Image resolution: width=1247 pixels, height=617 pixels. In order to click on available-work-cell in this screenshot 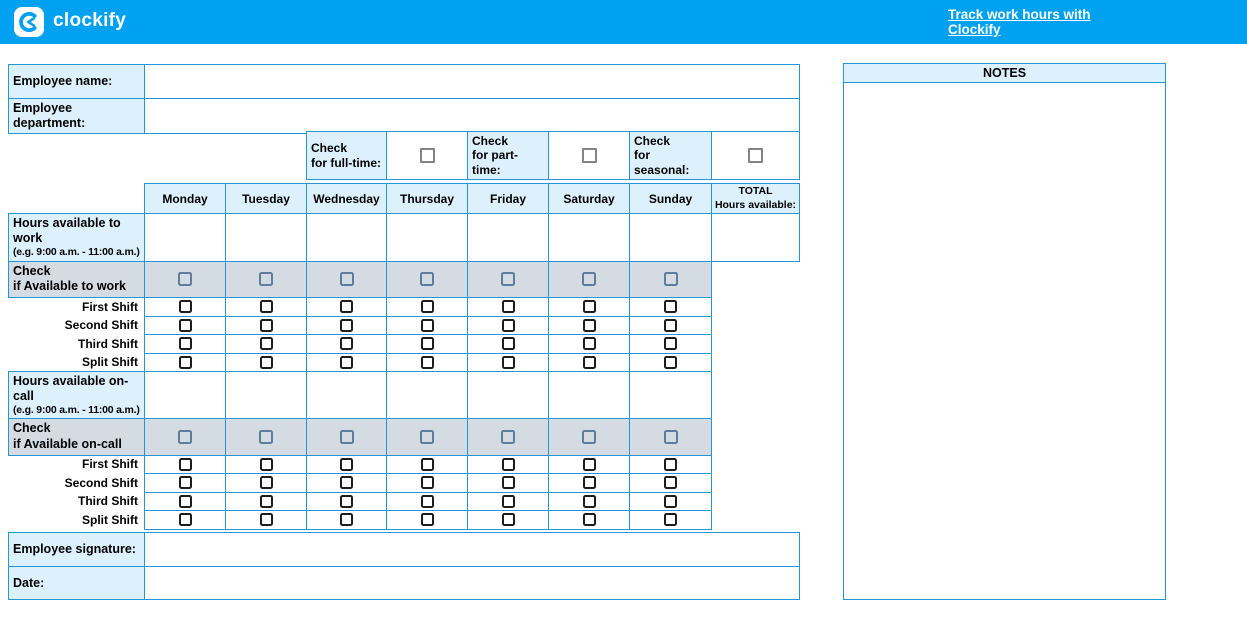, I will do `click(266, 279)`.